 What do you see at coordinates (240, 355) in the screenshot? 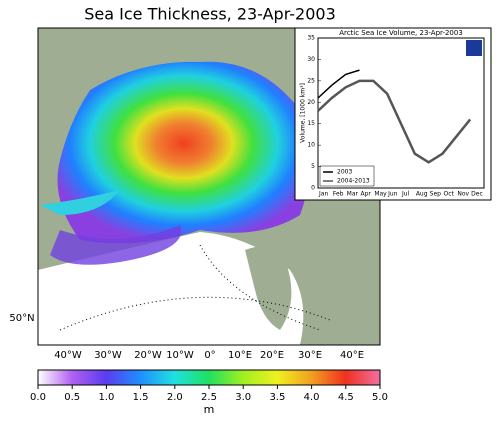
I see `lon-label: 10°E` at bounding box center [240, 355].